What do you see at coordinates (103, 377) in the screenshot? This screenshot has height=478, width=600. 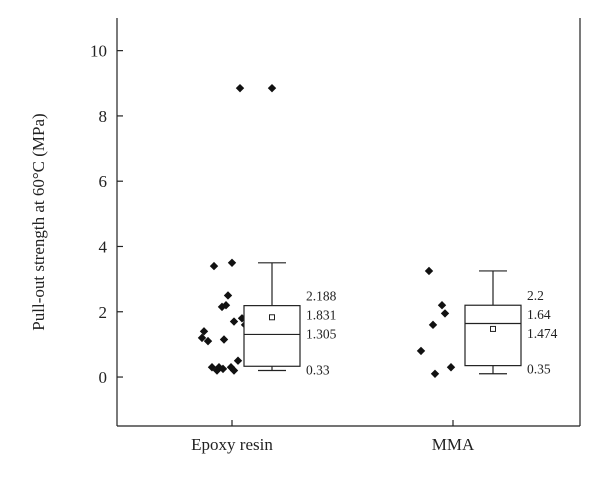 I see `y-tick-label: 0` at bounding box center [103, 377].